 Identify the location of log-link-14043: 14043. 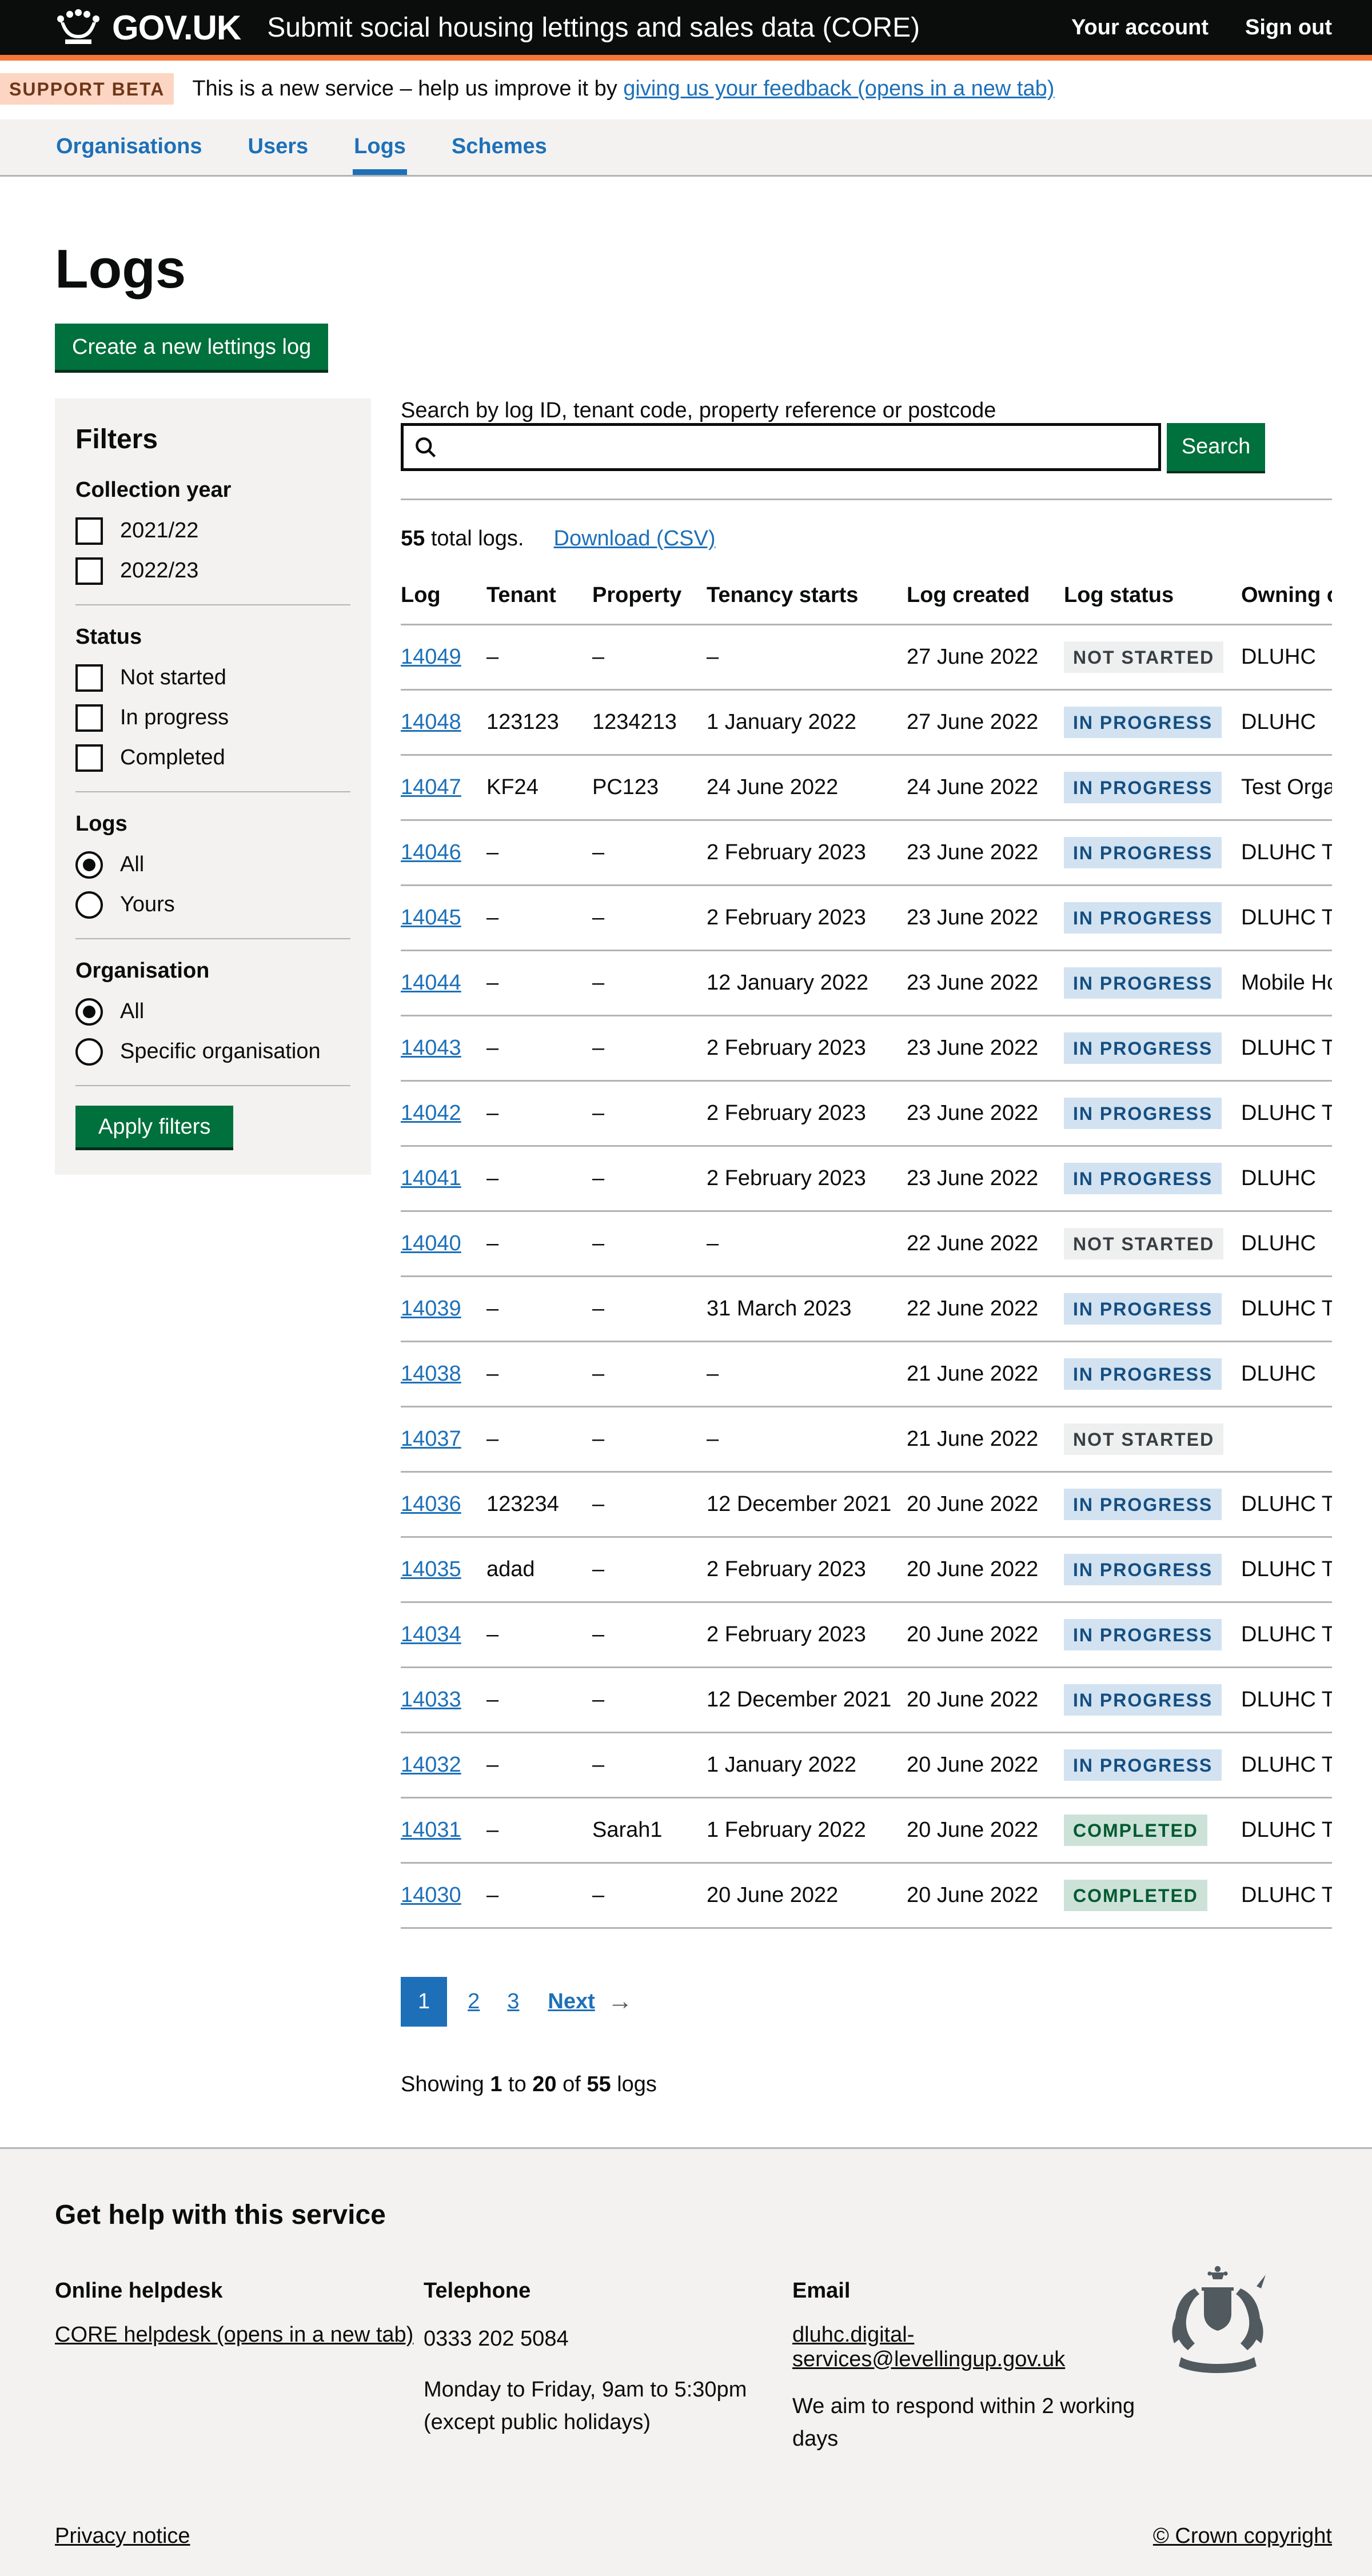
(431, 1047).